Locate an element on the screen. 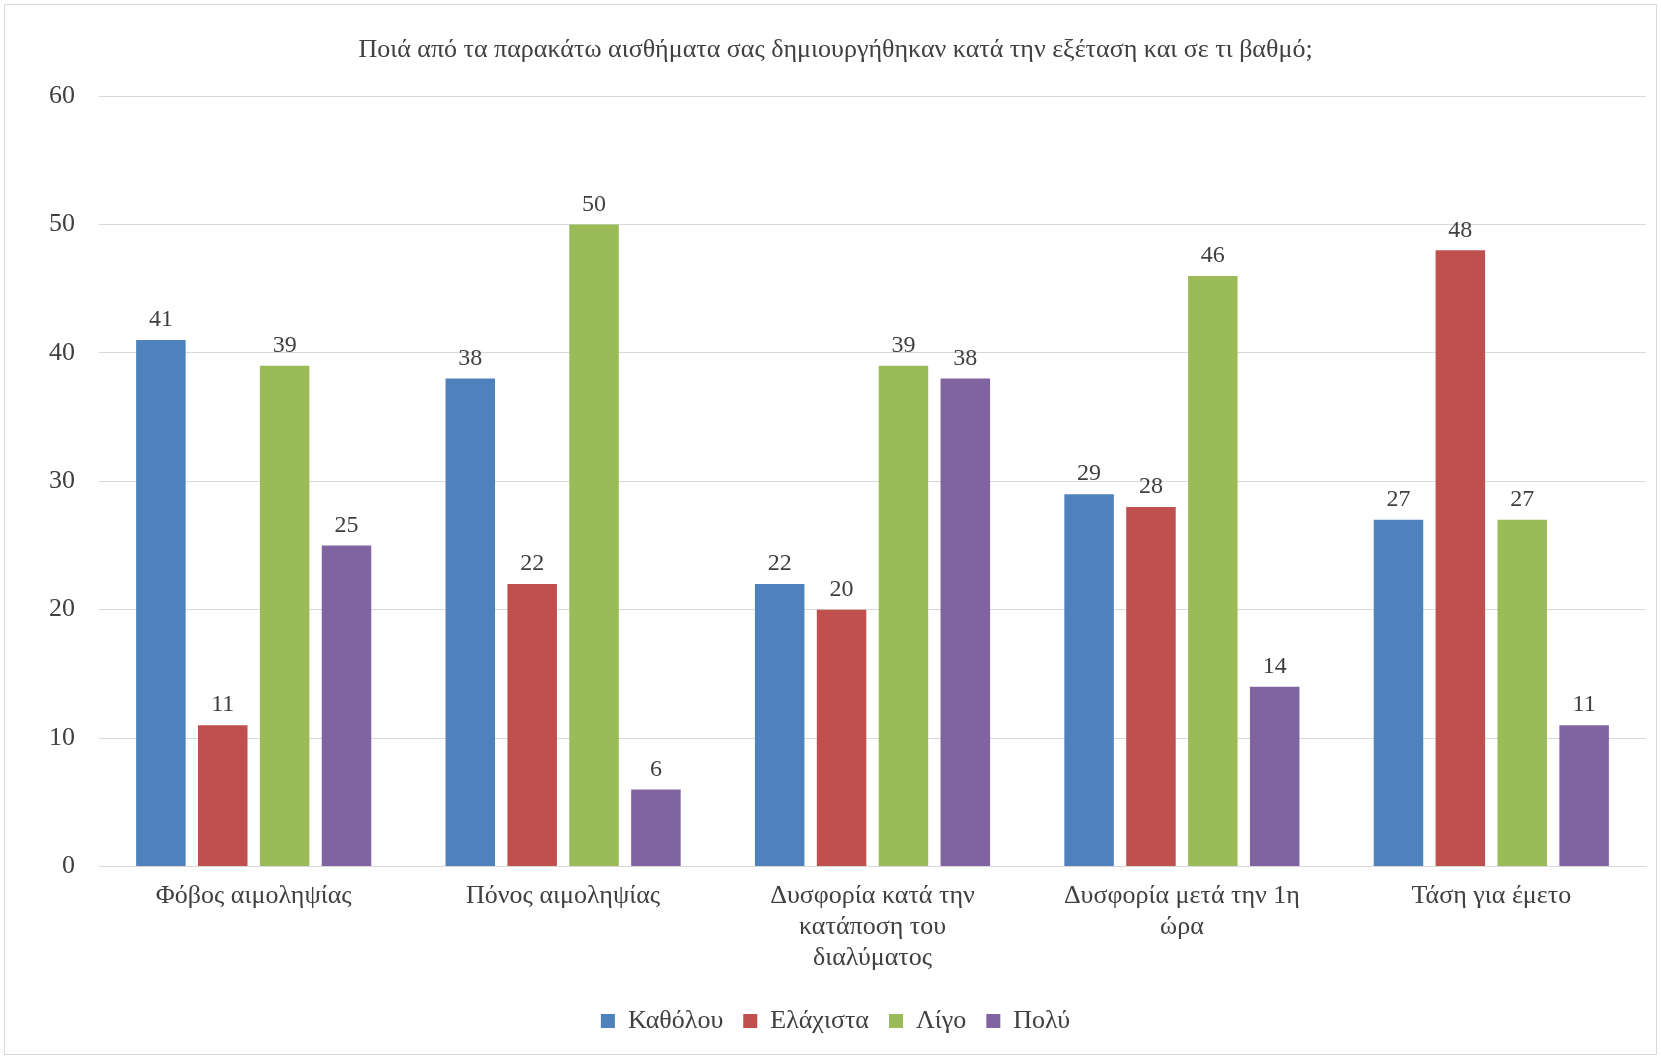  legend-label: Καθόλου is located at coordinates (675, 1019).